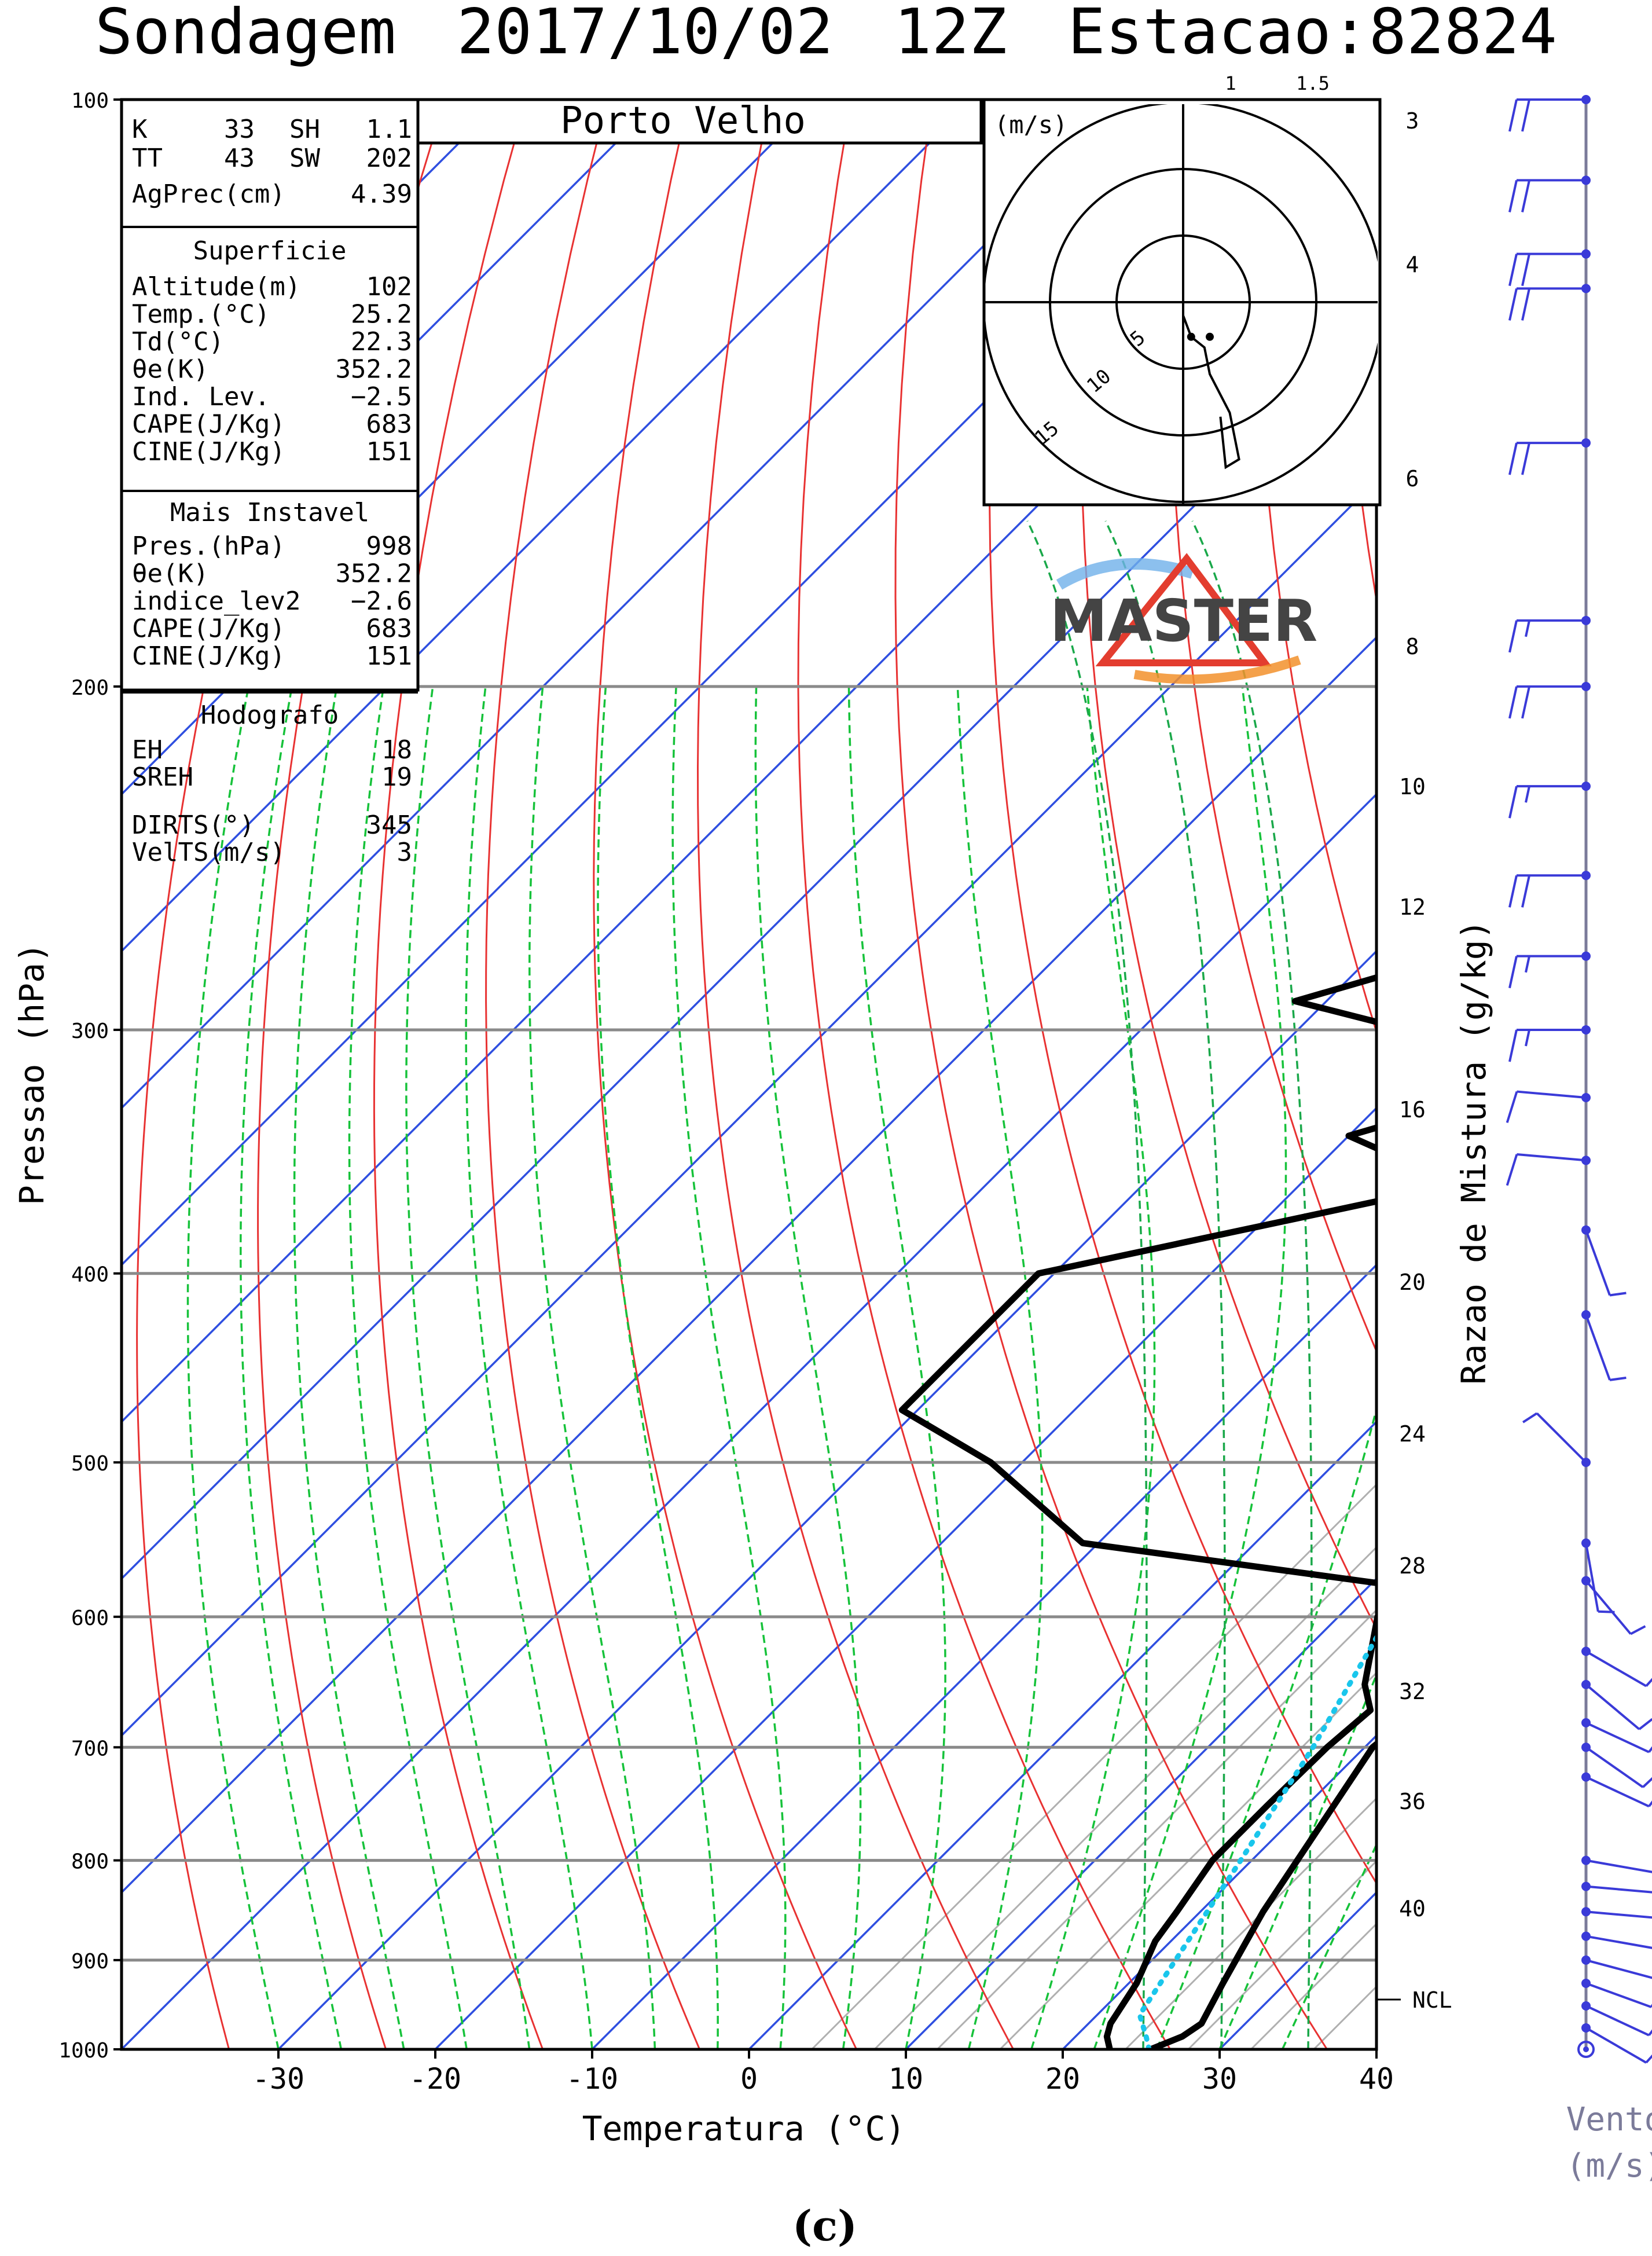 Image resolution: width=1652 pixels, height=2256 pixels. What do you see at coordinates (645, 34) in the screenshot?
I see `title-date: 2017/10/02` at bounding box center [645, 34].